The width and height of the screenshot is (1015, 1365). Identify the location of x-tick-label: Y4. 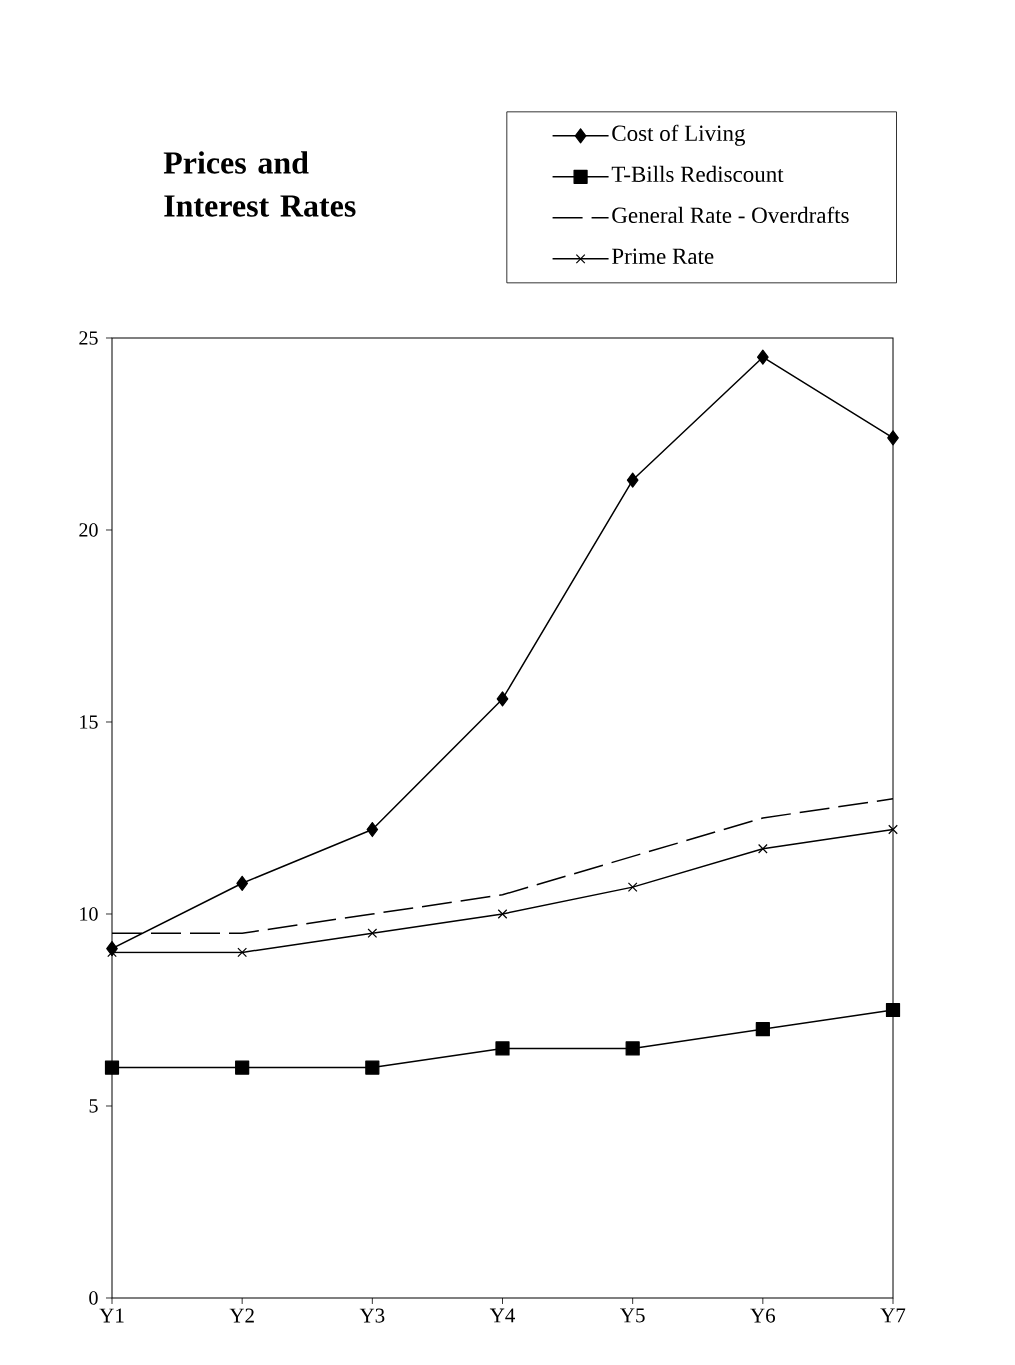
(502, 1315).